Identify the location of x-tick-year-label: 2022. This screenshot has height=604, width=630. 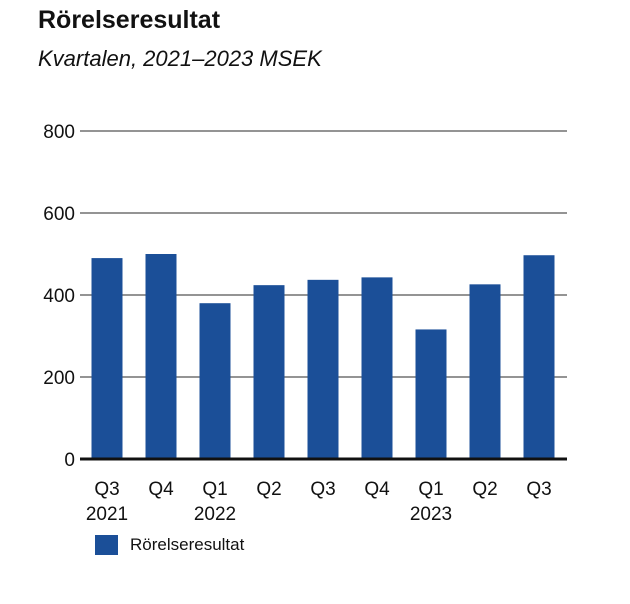
(215, 514).